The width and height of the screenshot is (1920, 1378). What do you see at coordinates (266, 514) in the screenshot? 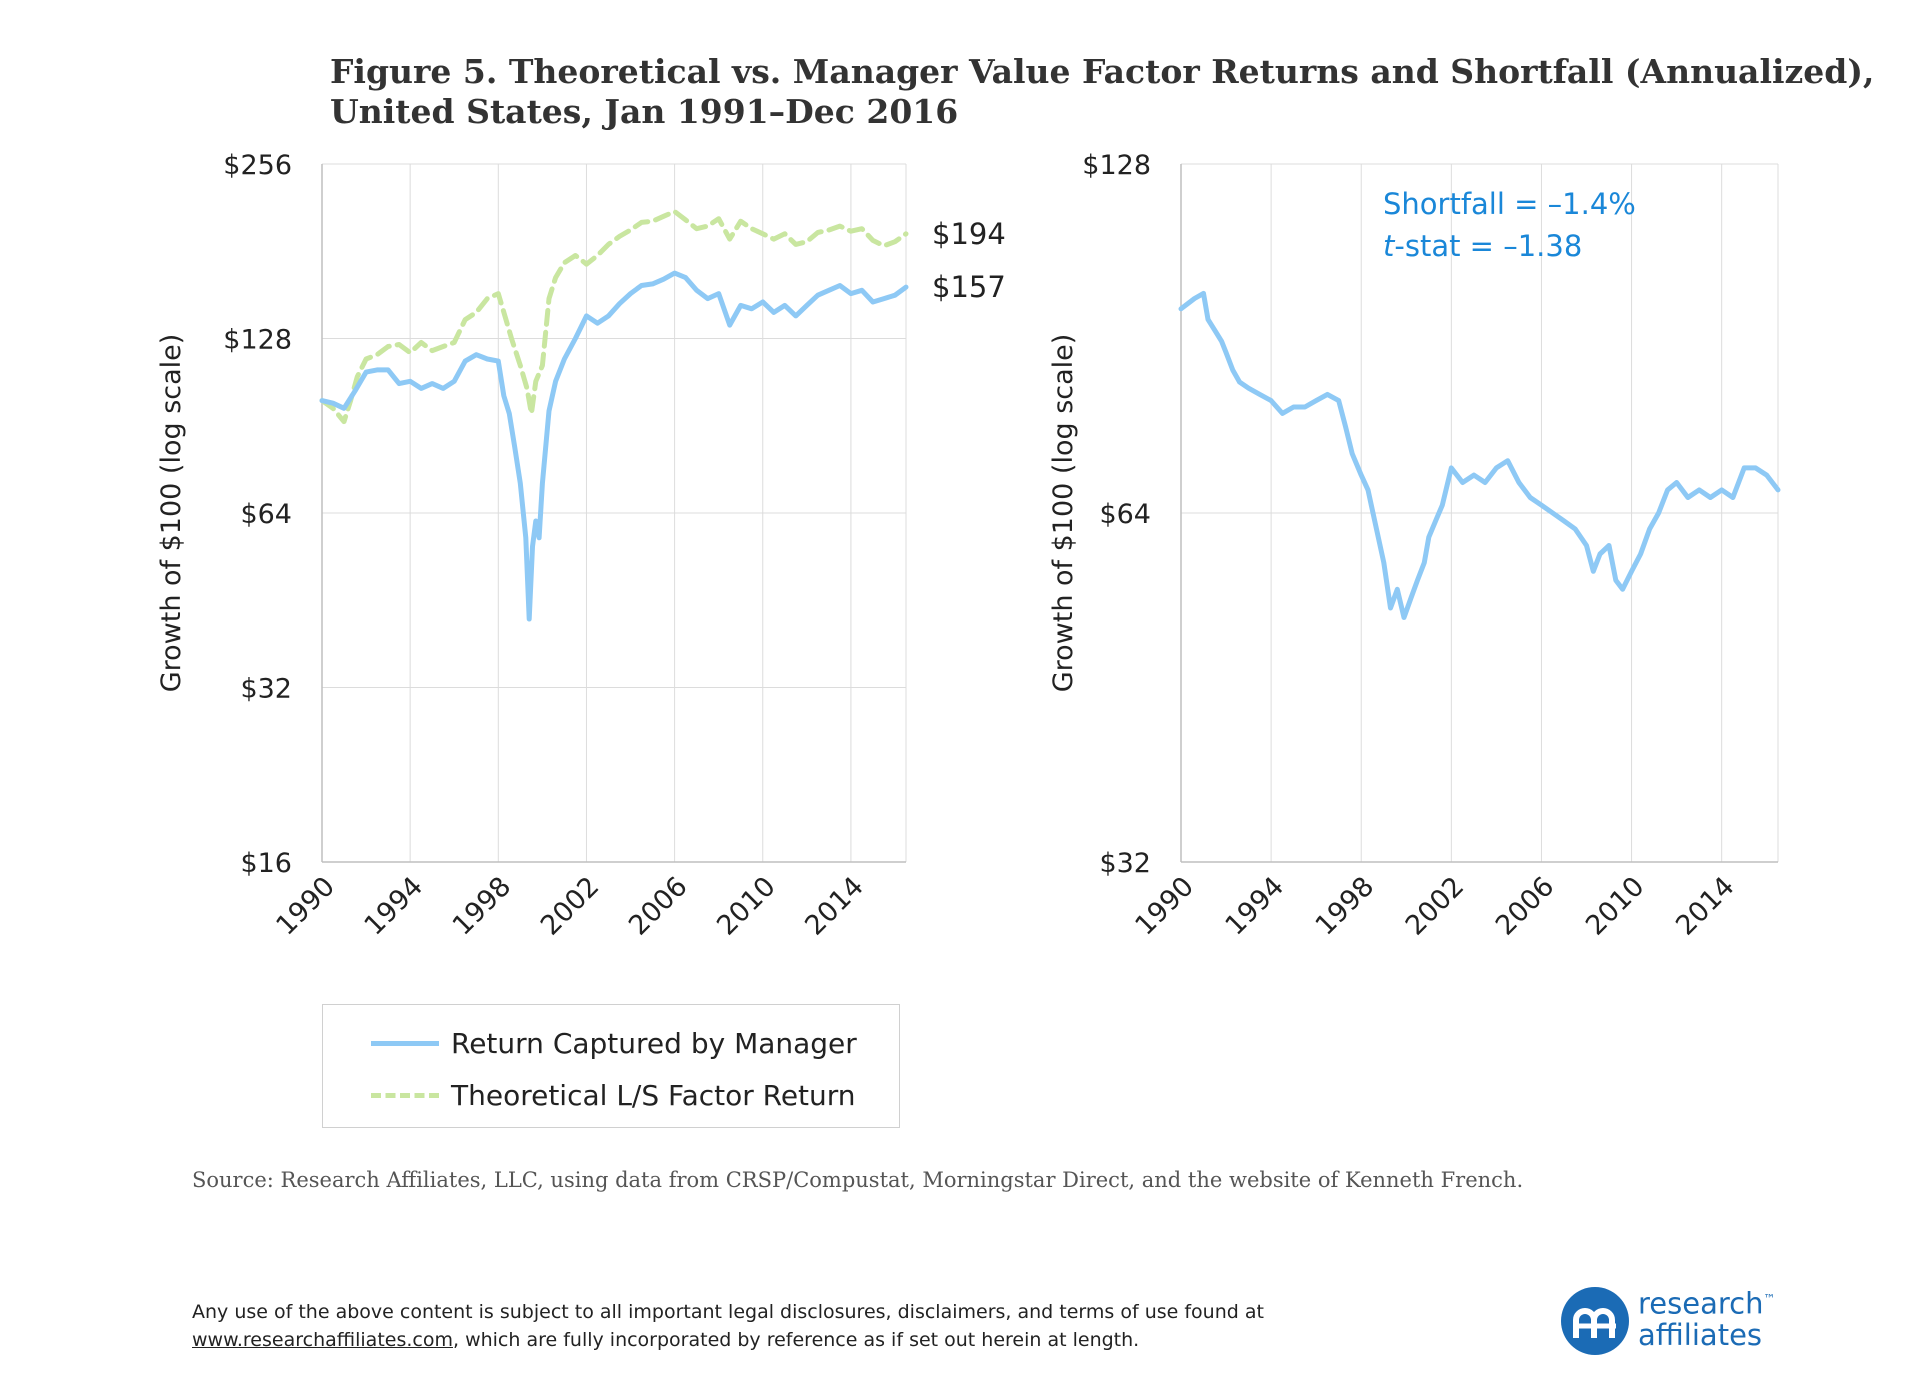
I see `left-ytick-label: $64` at bounding box center [266, 514].